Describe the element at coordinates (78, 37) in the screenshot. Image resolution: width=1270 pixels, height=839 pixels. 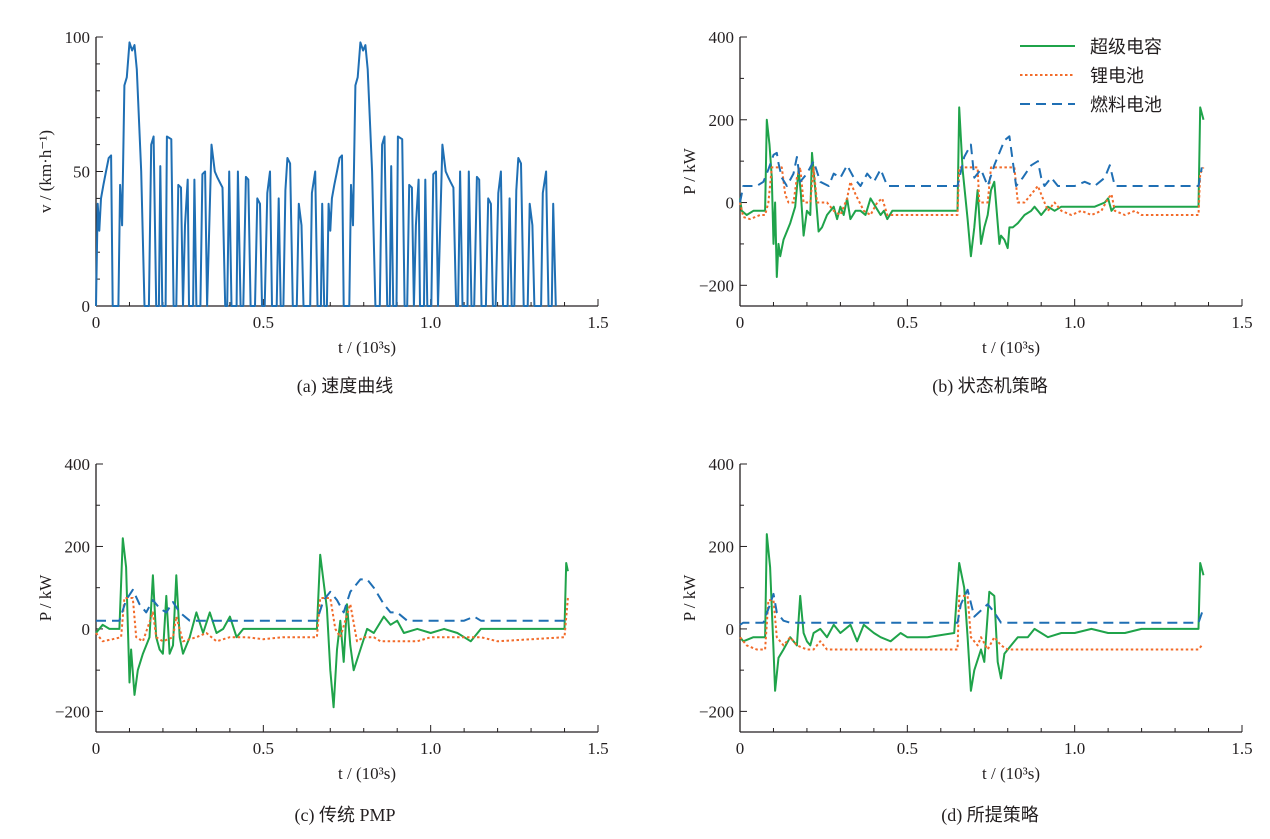
I see `y-tick-label: 100` at that location.